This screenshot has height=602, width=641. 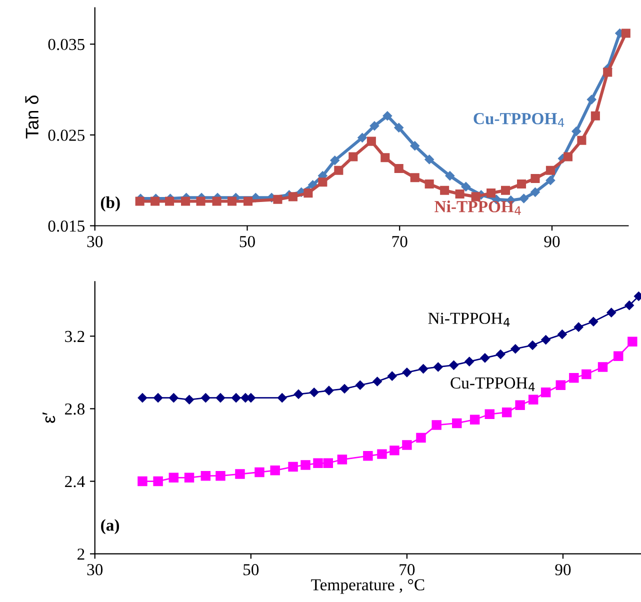 I want to click on x-tick-label: 50, so click(x=251, y=570).